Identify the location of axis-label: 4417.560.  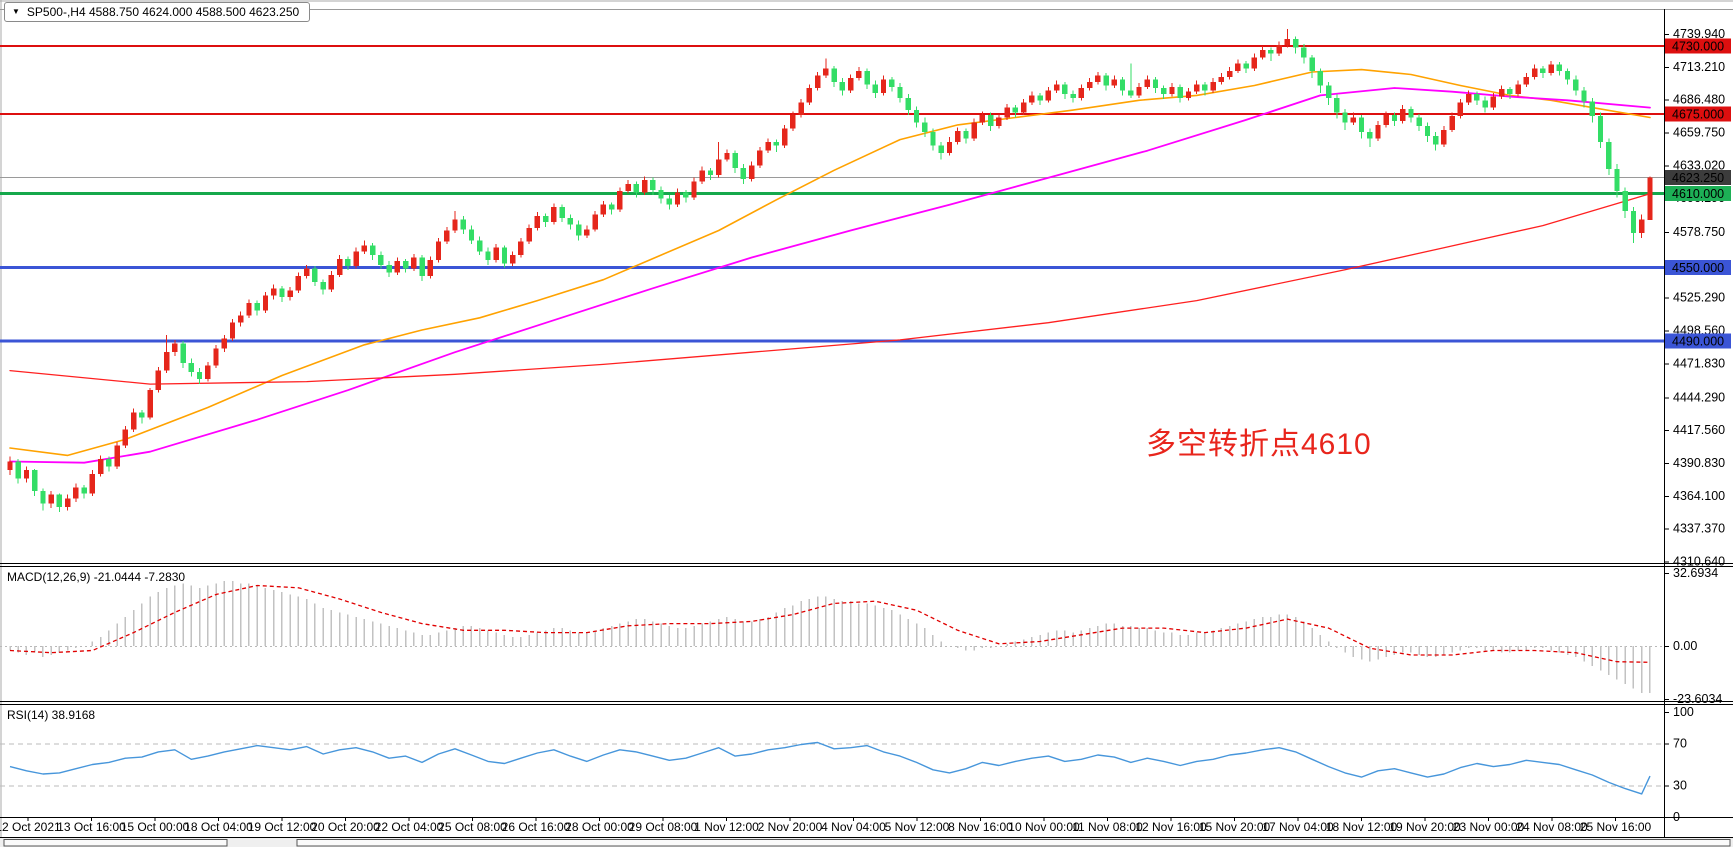
(1699, 430).